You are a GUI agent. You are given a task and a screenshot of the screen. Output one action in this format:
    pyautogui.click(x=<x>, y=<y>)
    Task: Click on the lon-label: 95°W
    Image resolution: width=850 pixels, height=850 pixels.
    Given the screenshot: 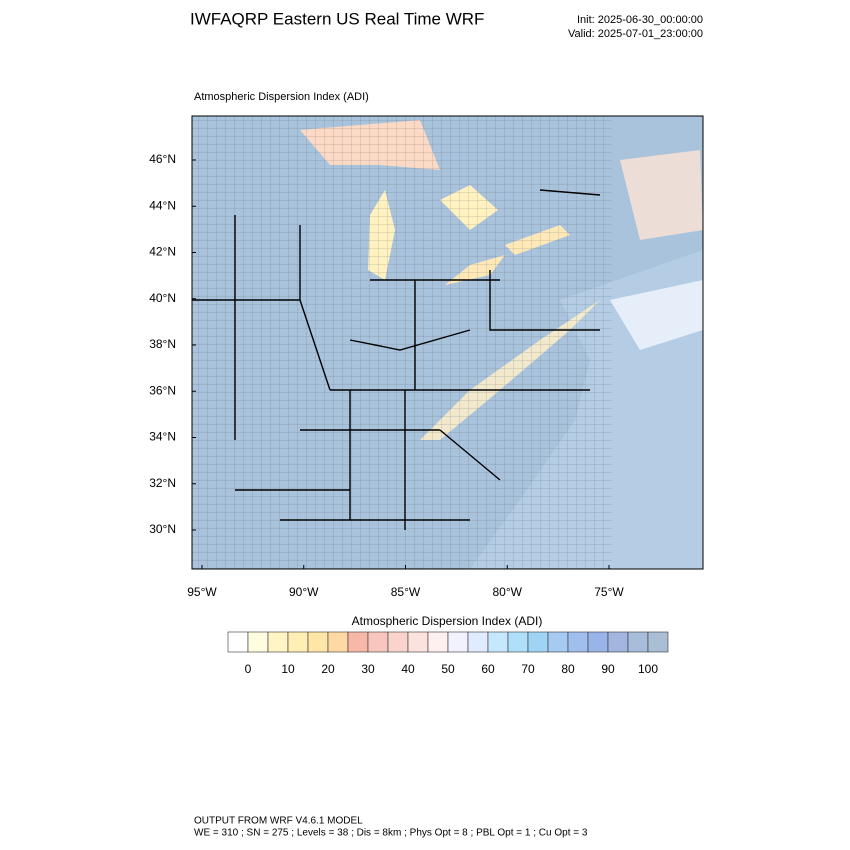 What is the action you would take?
    pyautogui.click(x=202, y=592)
    